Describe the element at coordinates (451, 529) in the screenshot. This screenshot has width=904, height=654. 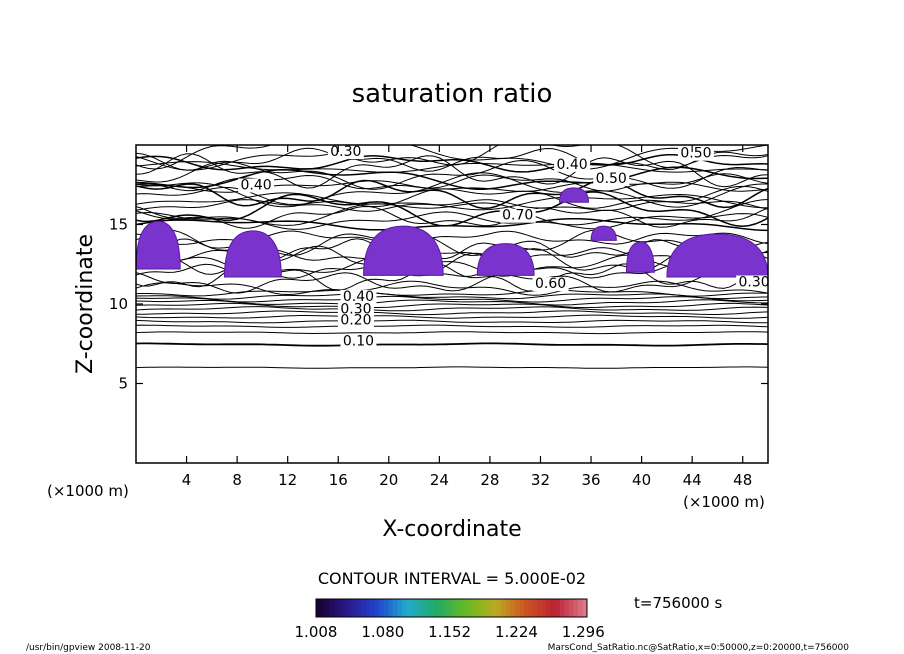
I see `x-axis-label: X-coordinate` at that location.